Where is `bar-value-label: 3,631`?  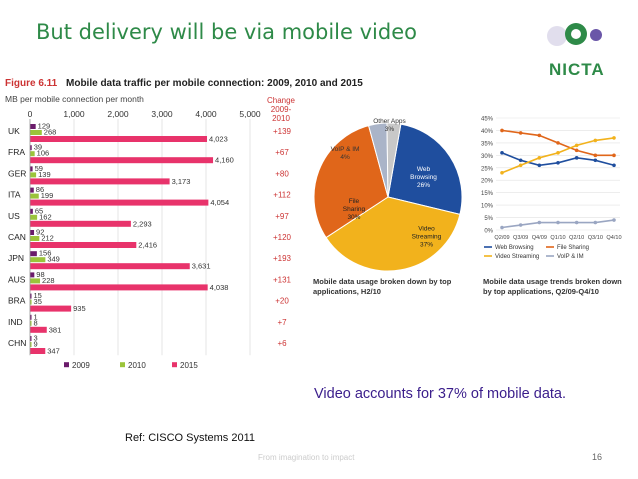
bar-value-label: 3,631 is located at coordinates (201, 266).